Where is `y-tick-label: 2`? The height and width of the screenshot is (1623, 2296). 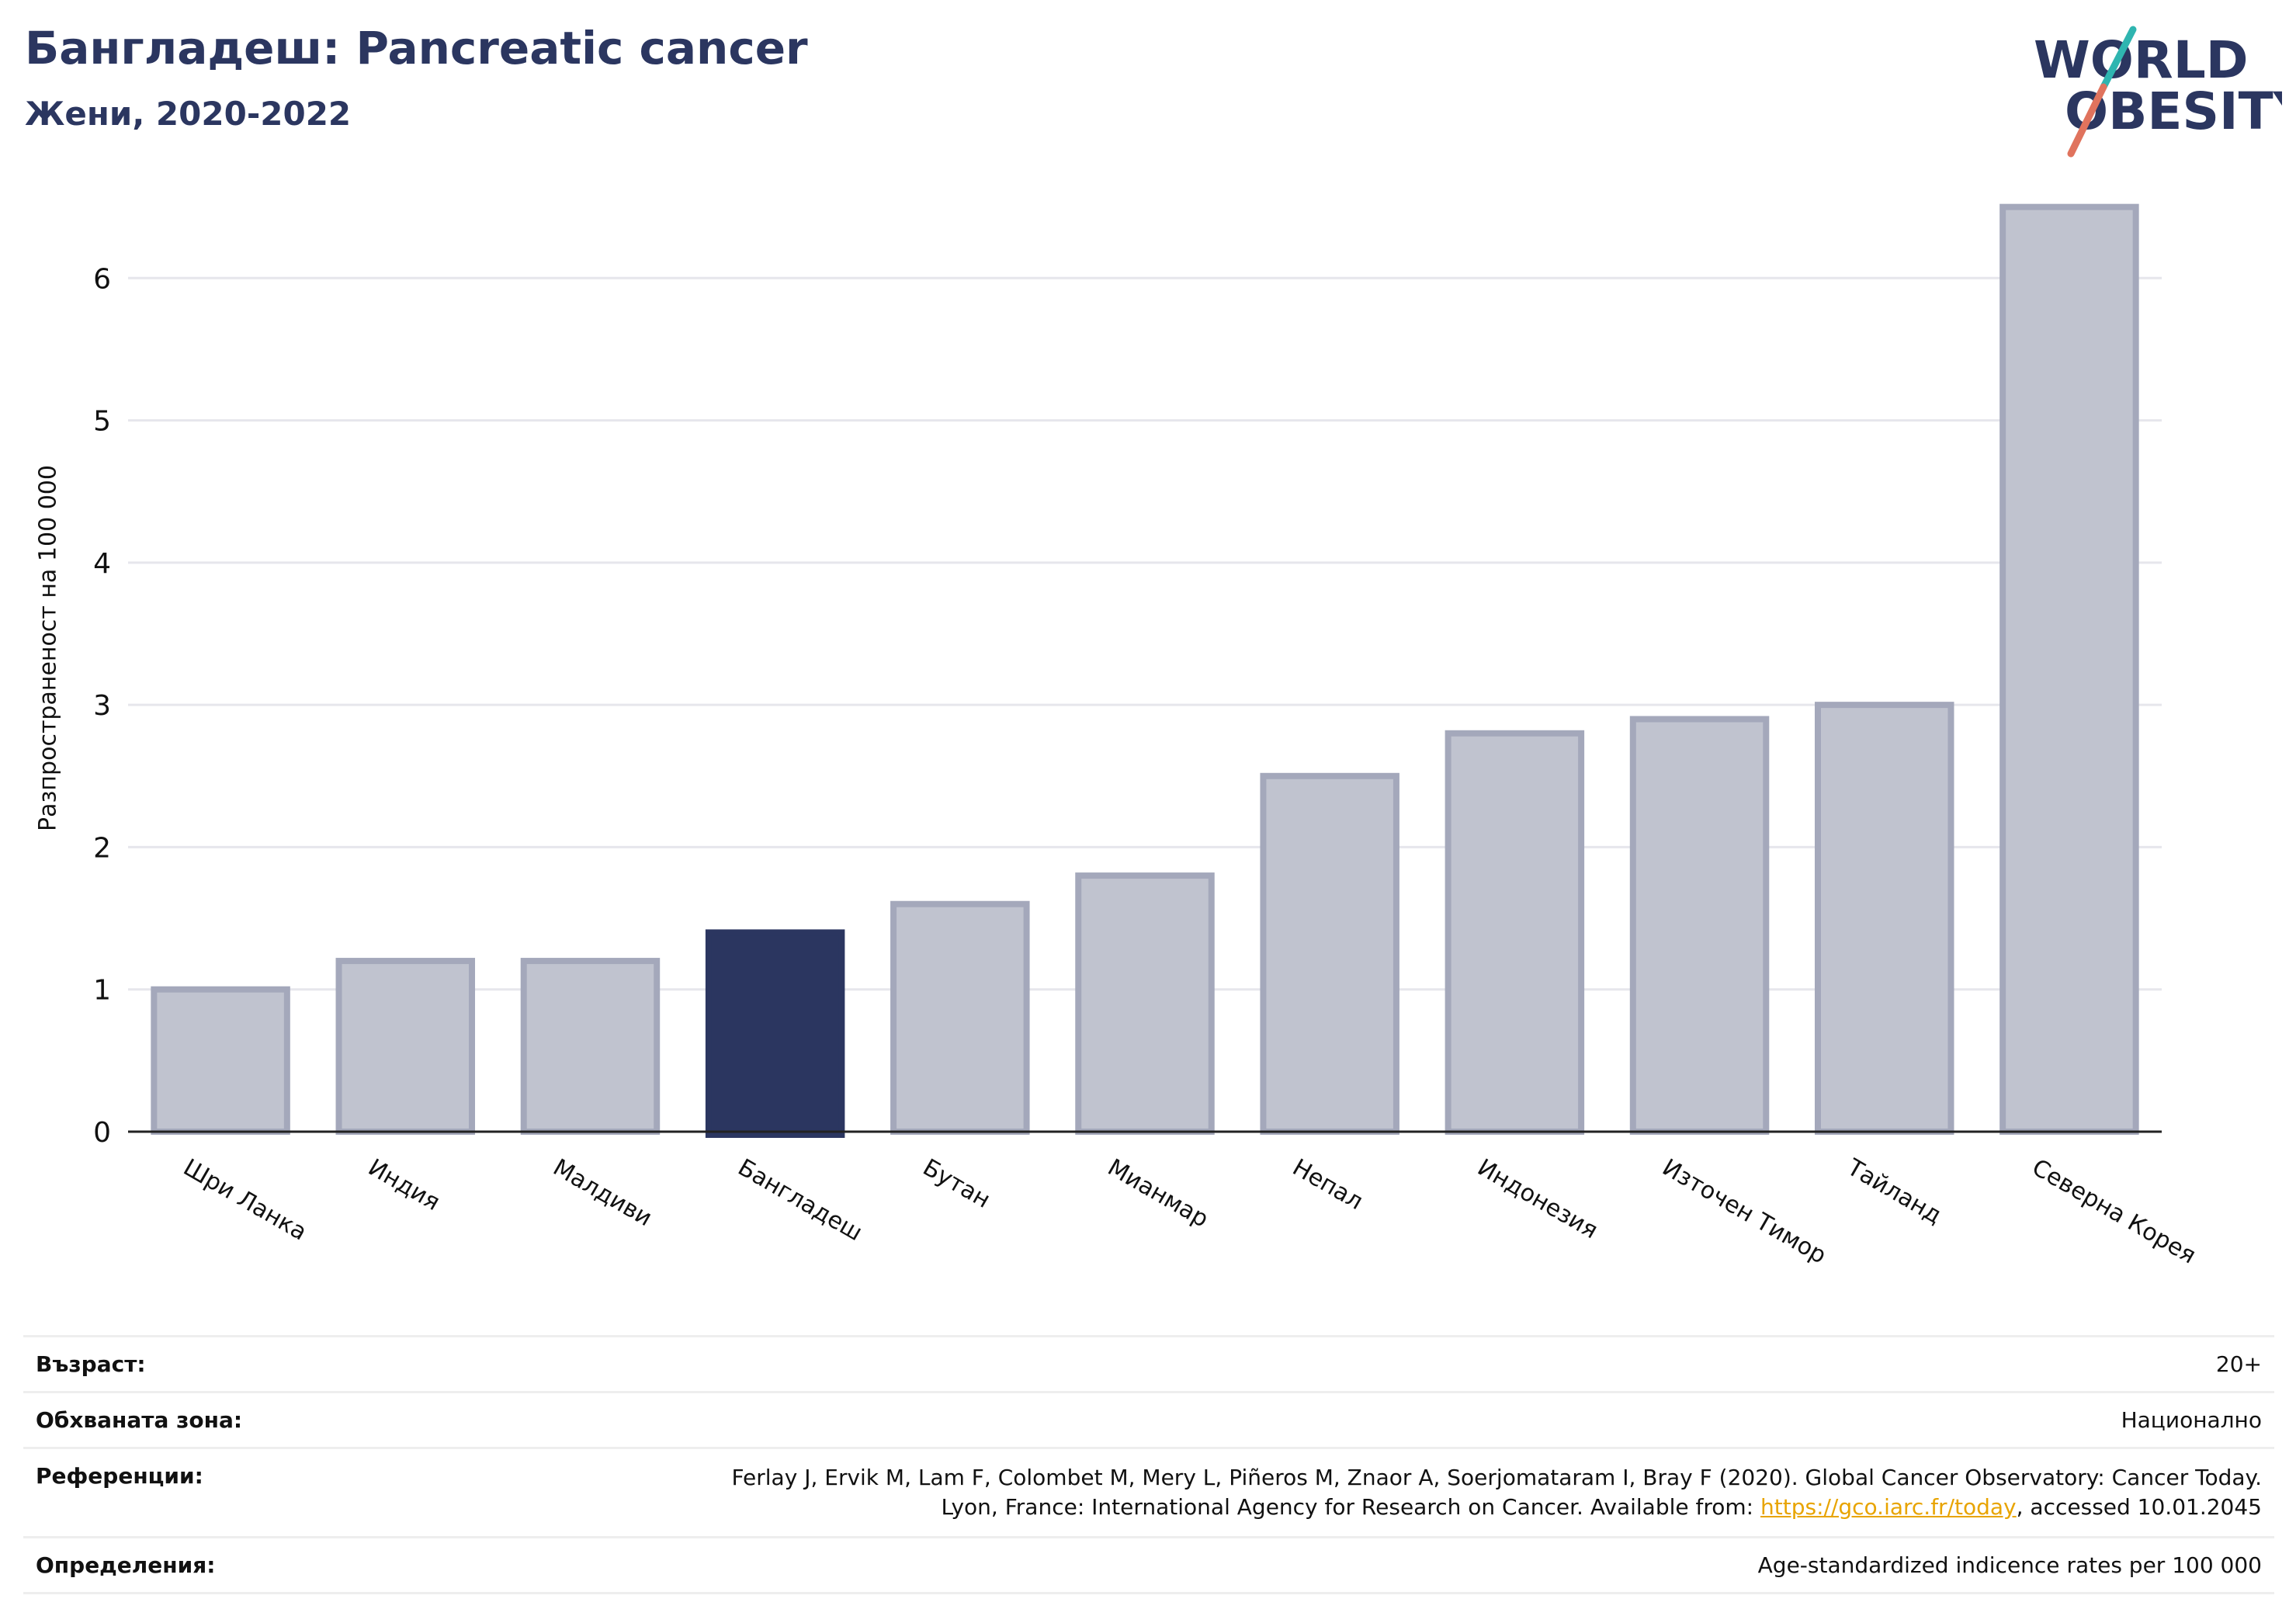 y-tick-label: 2 is located at coordinates (102, 848).